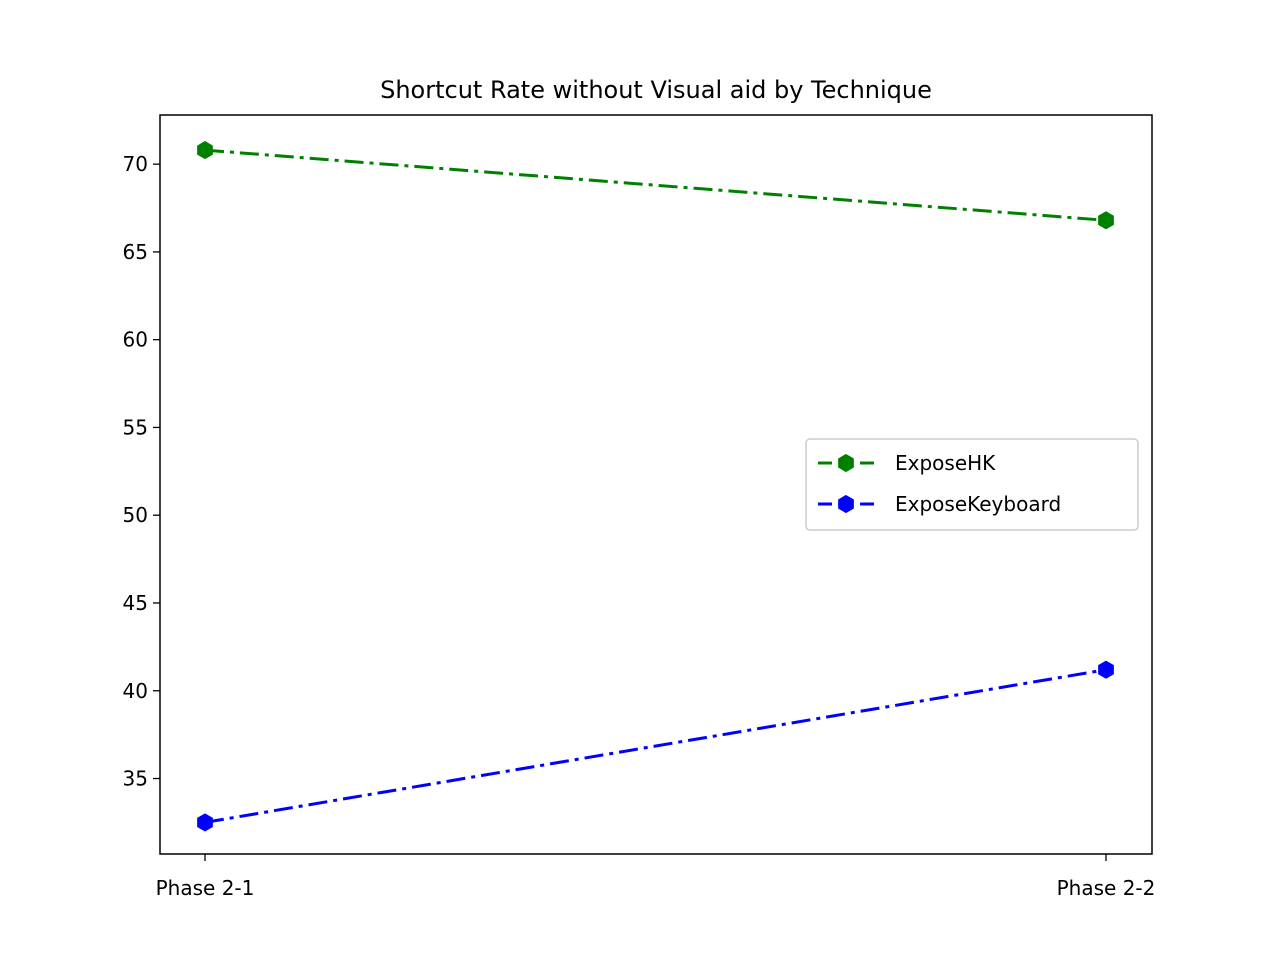 The image size is (1280, 960). I want to click on y-tick-label: 65, so click(135, 252).